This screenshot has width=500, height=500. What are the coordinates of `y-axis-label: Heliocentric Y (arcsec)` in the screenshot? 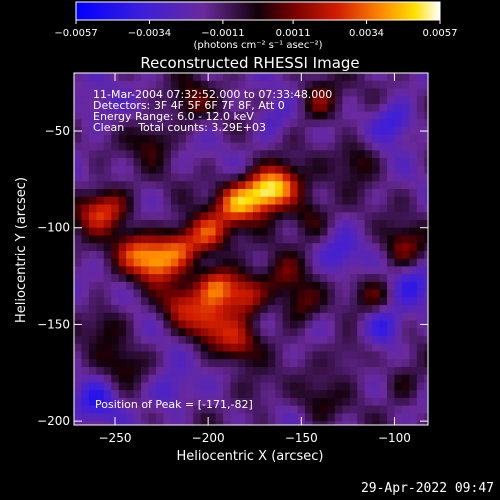 It's located at (21, 250).